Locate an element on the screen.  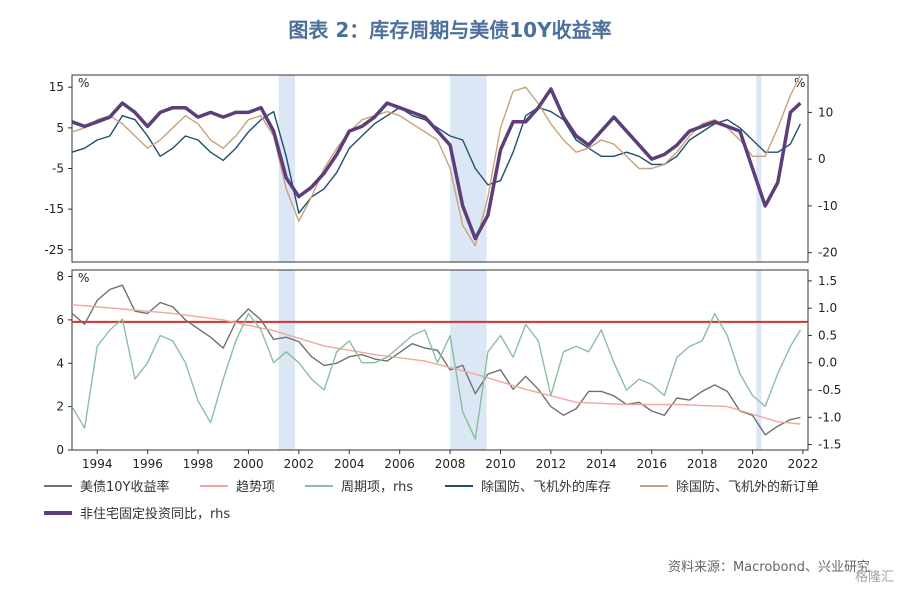
right-tick-label: 0.0 is located at coordinates (827, 363).